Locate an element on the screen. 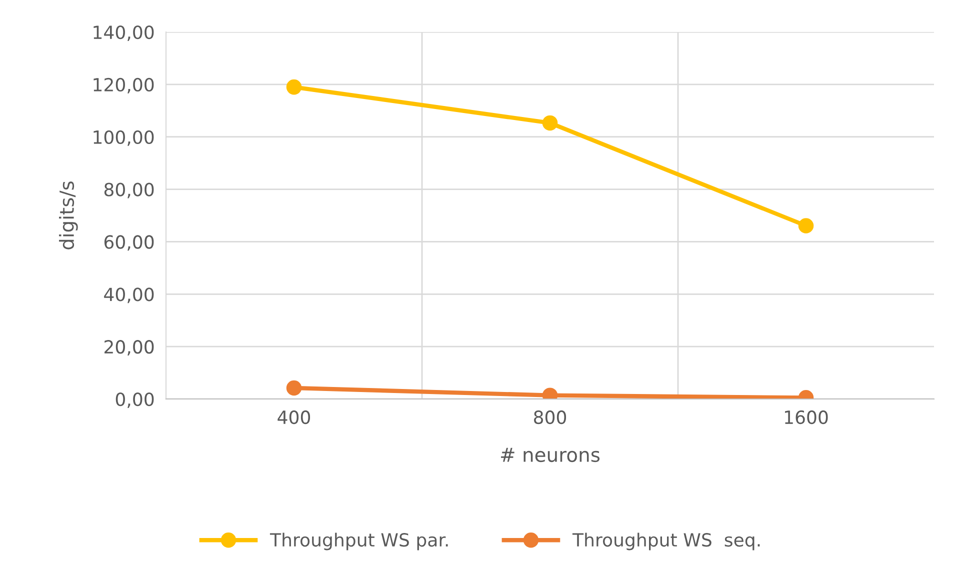 The image size is (963, 578). y-axis-title: digits/s is located at coordinates (68, 215).